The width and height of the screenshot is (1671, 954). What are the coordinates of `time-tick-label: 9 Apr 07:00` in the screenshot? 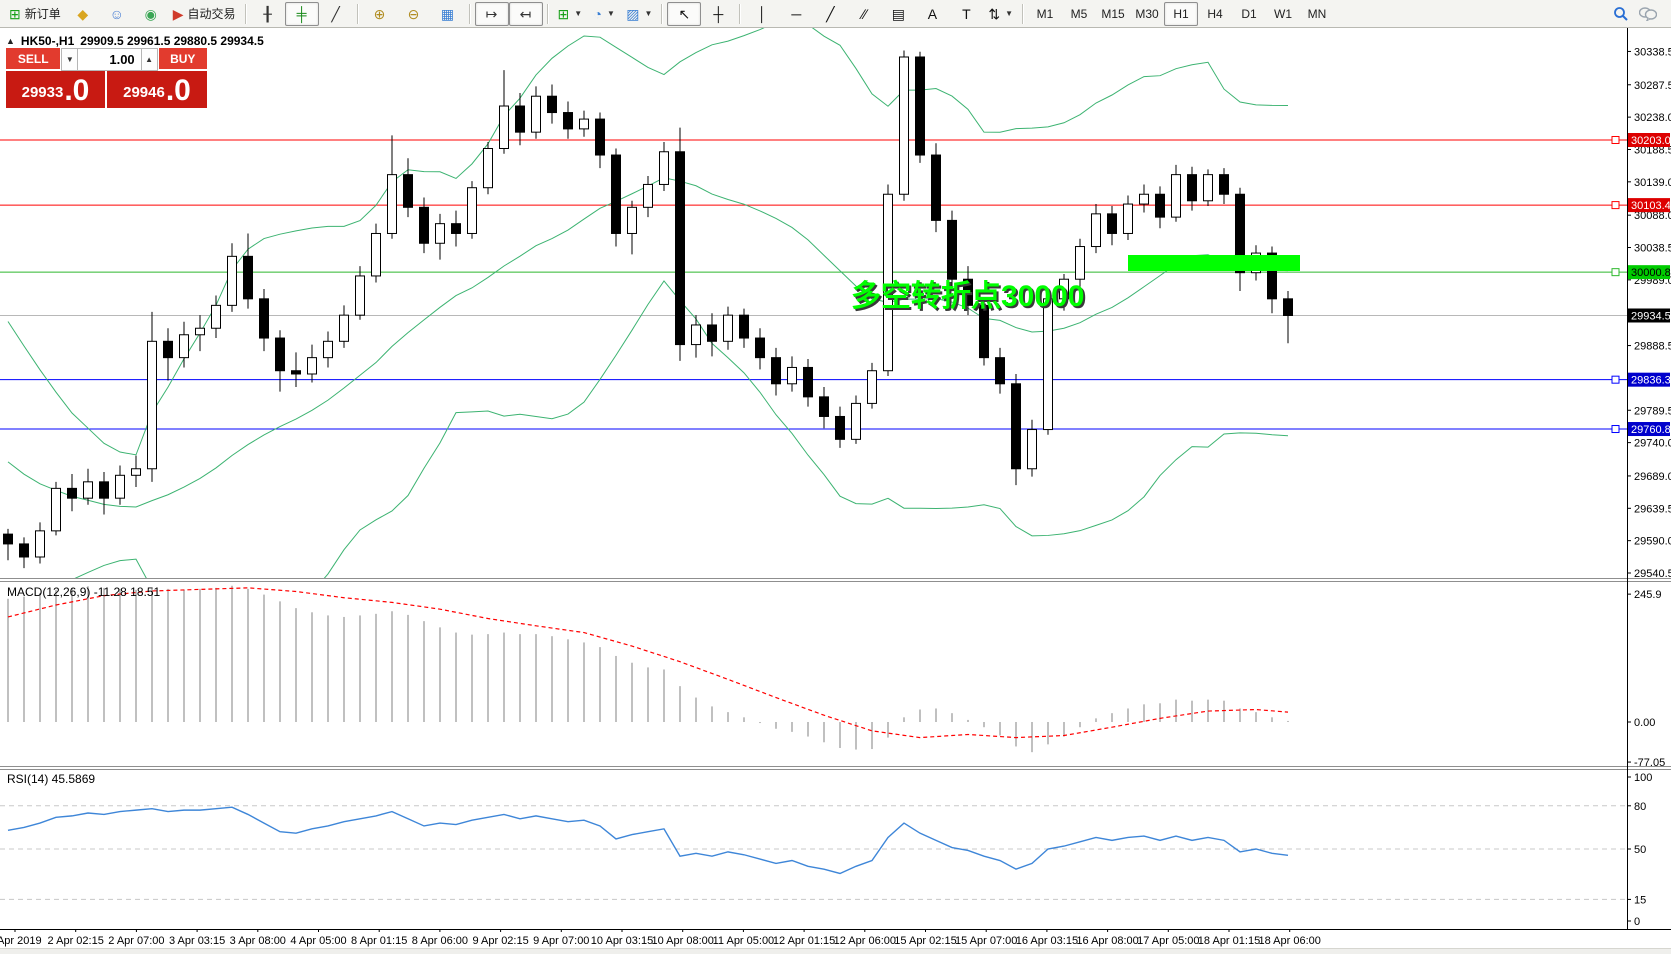 It's located at (561, 941).